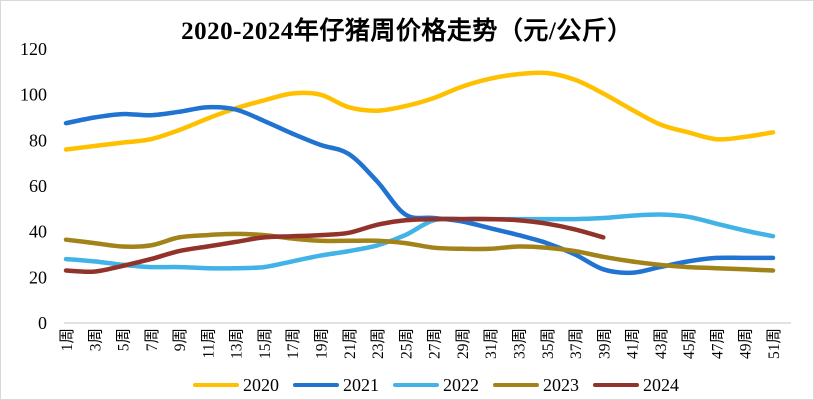  What do you see at coordinates (293, 343) in the screenshot?
I see `x-axis-tick-label: 17周` at bounding box center [293, 343].